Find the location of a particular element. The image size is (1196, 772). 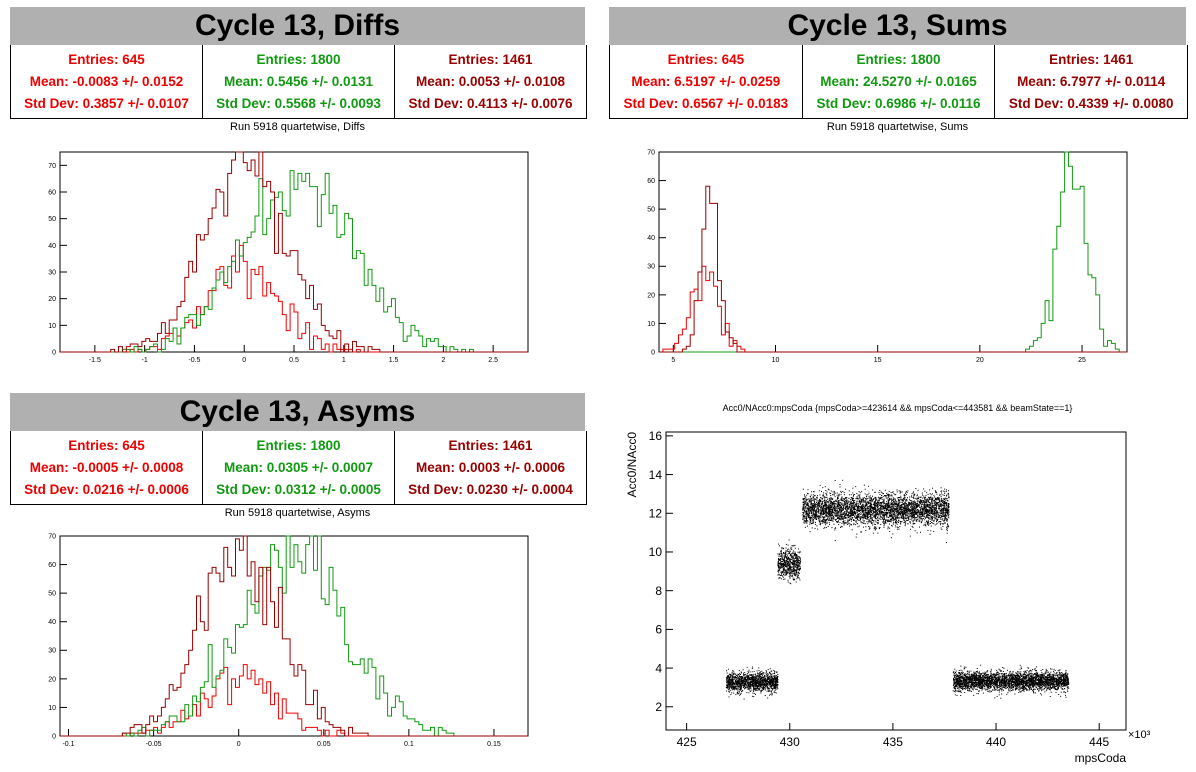

asyms-title: Cycle 13, Asyms is located at coordinates (297, 412).